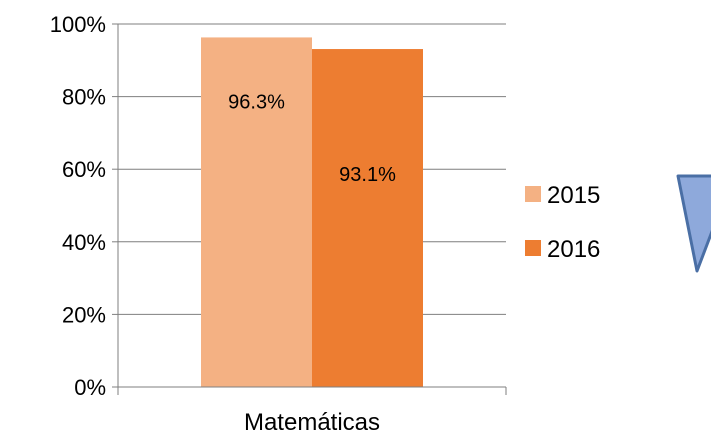  I want to click on y-tick-label: 0%, so click(90, 387).